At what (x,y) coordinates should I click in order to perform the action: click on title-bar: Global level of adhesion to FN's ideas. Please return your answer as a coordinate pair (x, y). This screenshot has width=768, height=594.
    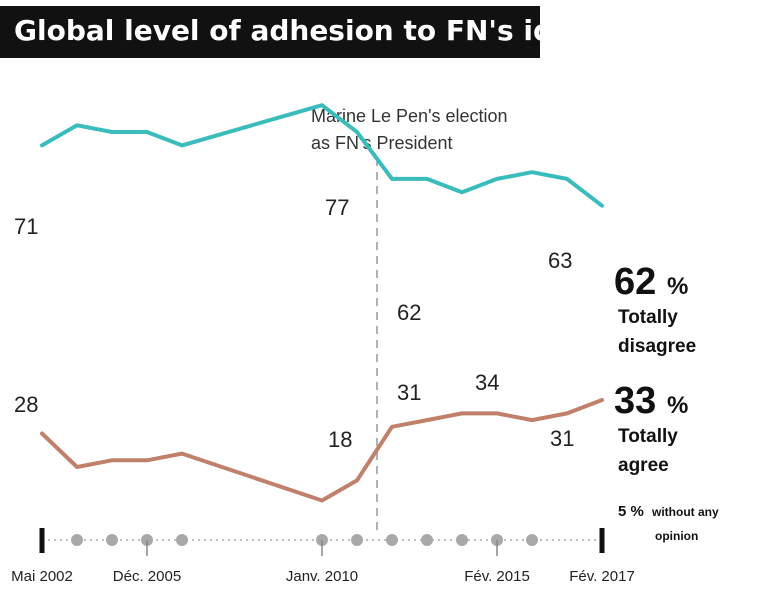
    Looking at the image, I should click on (304, 32).